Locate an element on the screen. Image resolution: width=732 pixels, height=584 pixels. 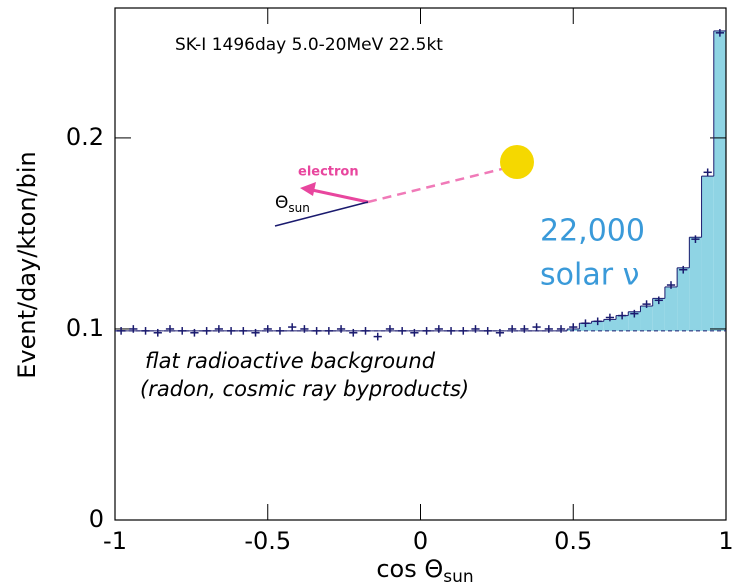
y-tick-label: 0.1 is located at coordinates (85, 328).